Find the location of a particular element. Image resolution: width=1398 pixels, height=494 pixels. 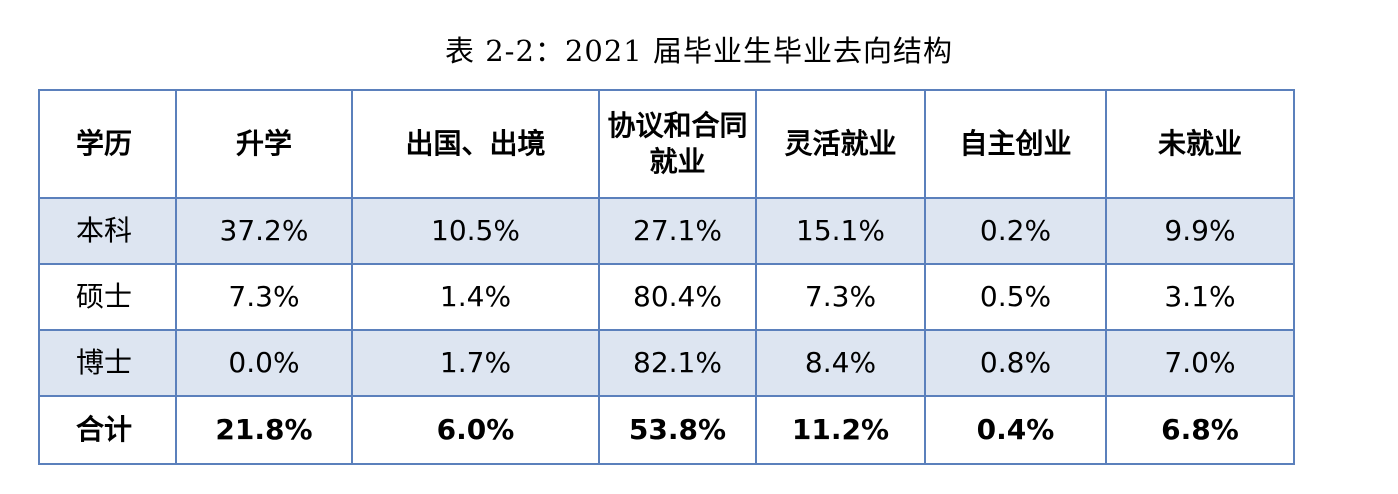

table-cell: 10.5% is located at coordinates (475, 231).